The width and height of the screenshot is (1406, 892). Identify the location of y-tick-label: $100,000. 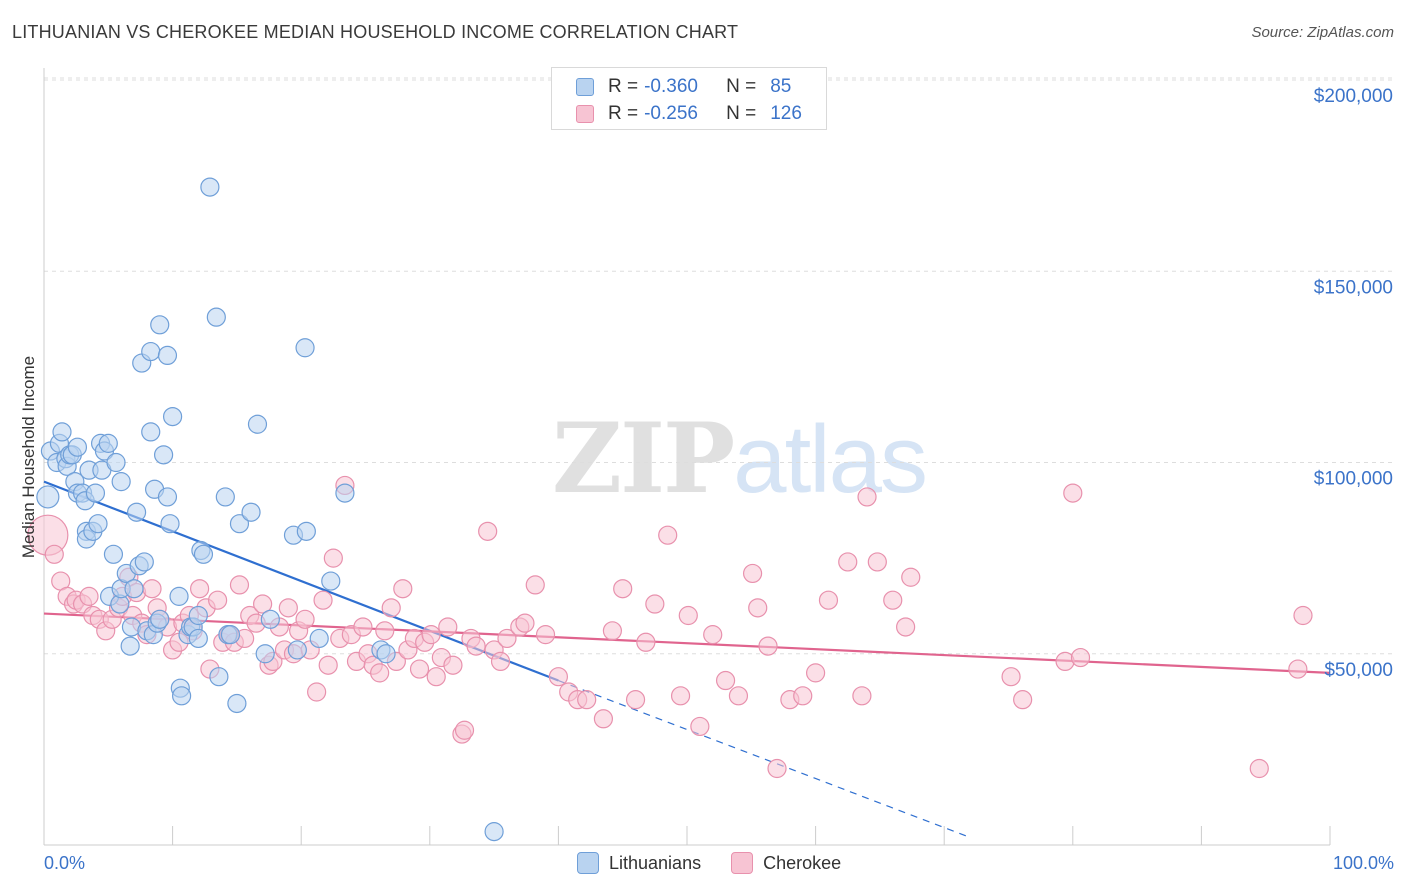
(1353, 479).